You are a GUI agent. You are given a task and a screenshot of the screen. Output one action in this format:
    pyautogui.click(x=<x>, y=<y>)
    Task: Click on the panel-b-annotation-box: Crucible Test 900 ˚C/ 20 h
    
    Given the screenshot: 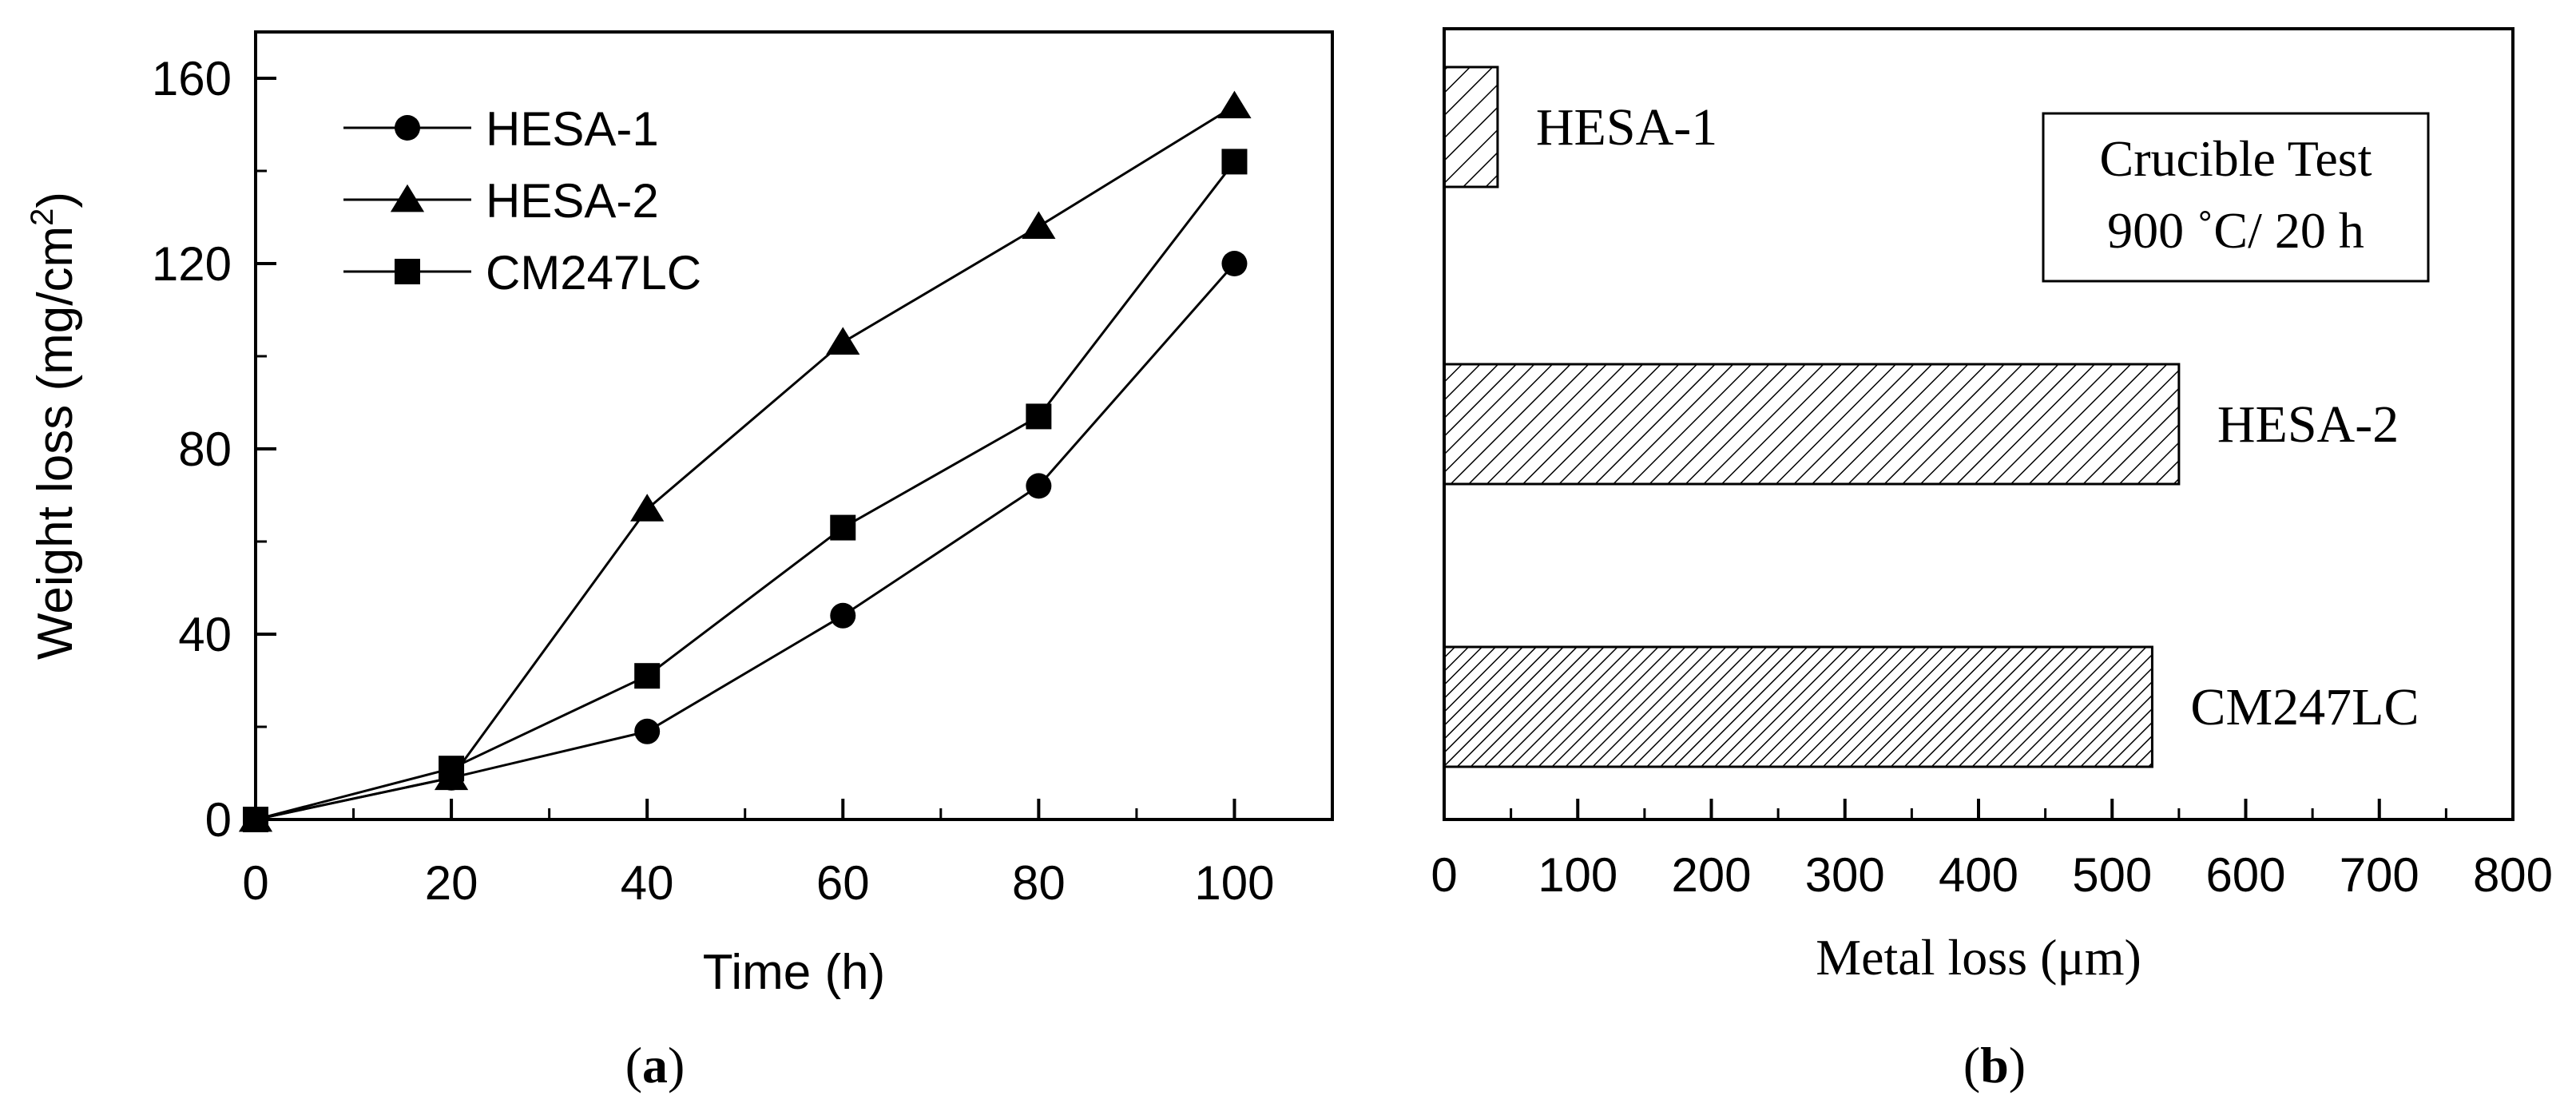 What is the action you would take?
    pyautogui.click(x=2236, y=197)
    